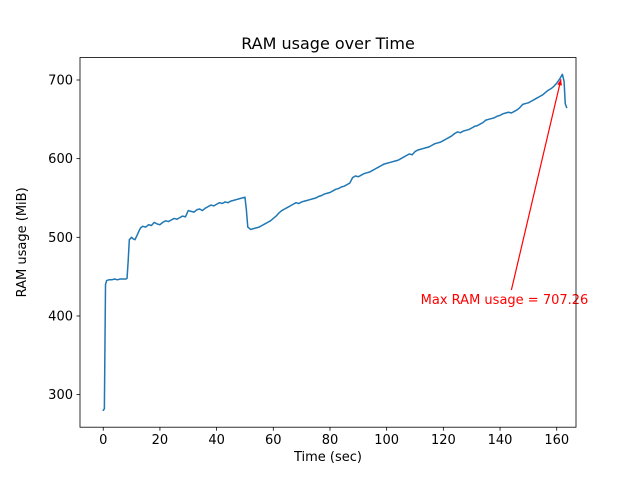 This screenshot has height=480, width=640. Describe the element at coordinates (556, 440) in the screenshot. I see `x-tick-label: 160` at that location.